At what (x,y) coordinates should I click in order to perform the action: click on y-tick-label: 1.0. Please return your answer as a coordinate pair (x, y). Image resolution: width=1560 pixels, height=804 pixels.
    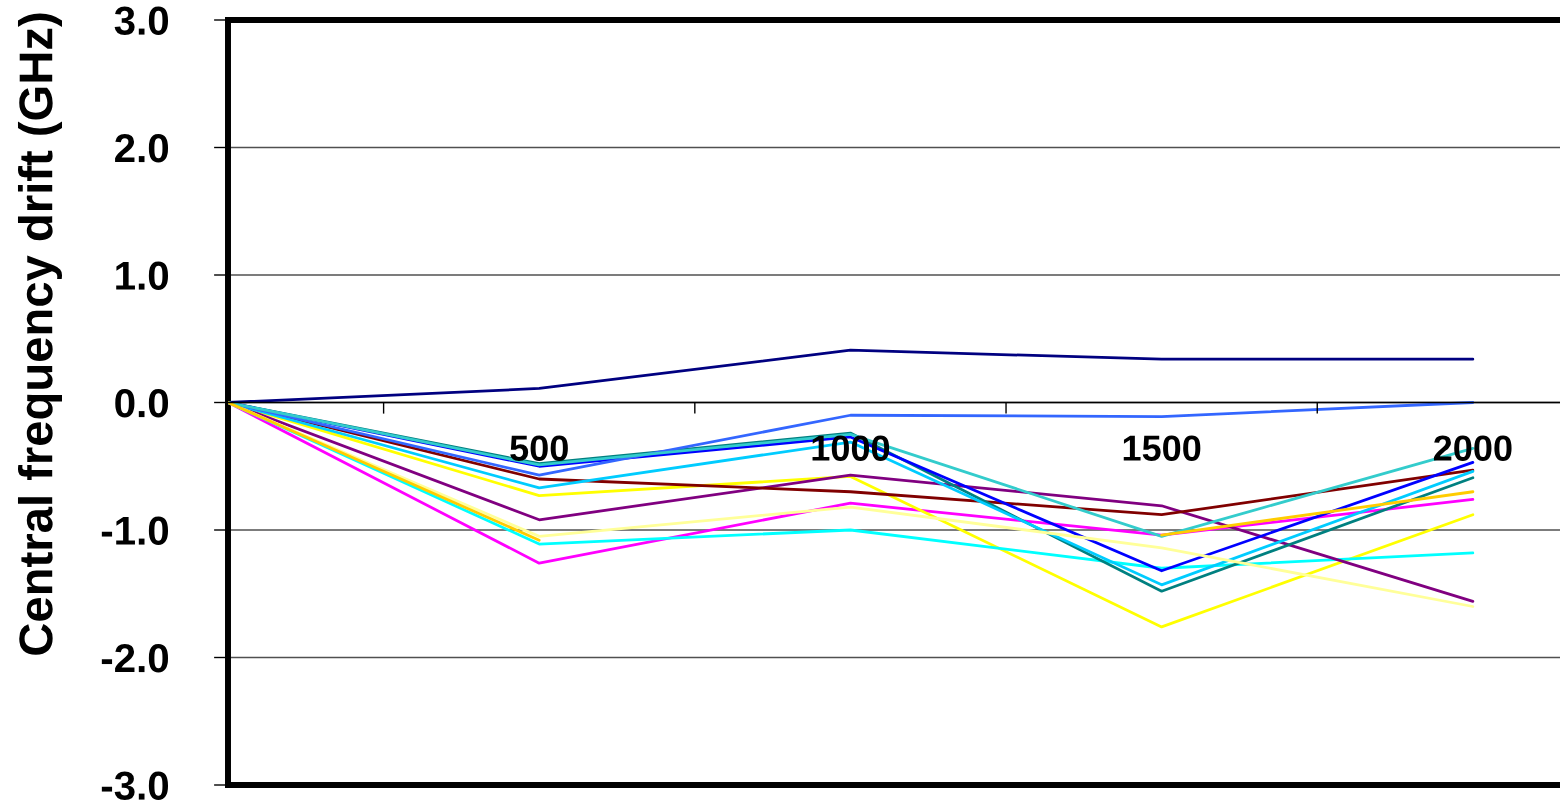
    Looking at the image, I should click on (142, 275).